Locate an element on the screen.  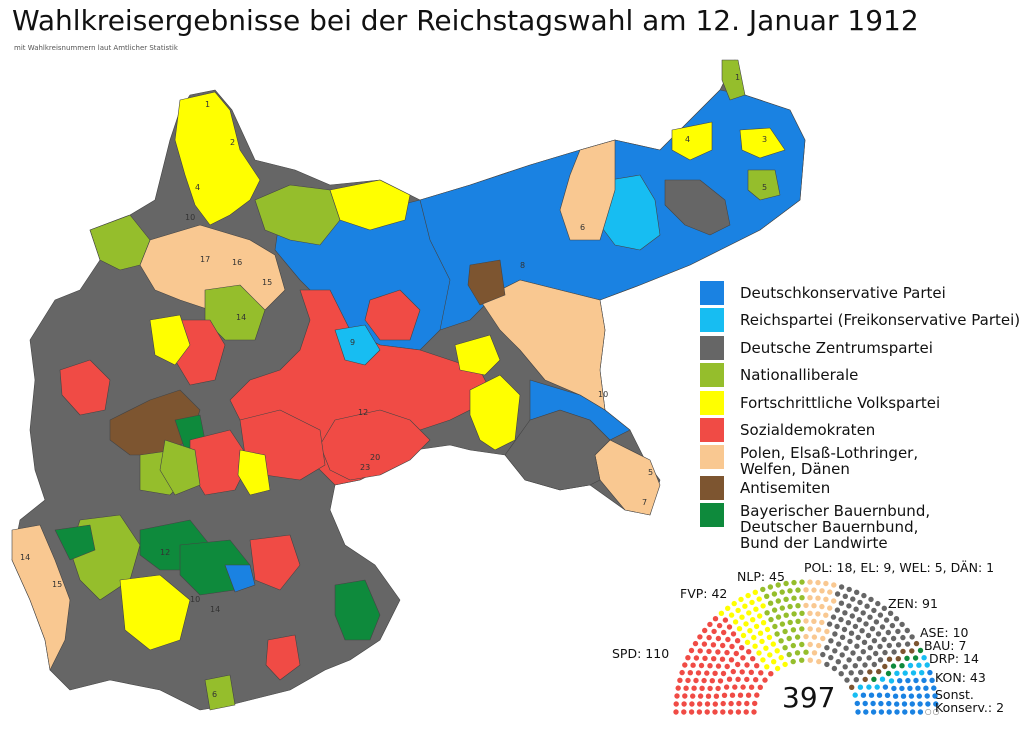
legend-item-nationalliberale: Nationalliberale is located at coordinates (779, 375).